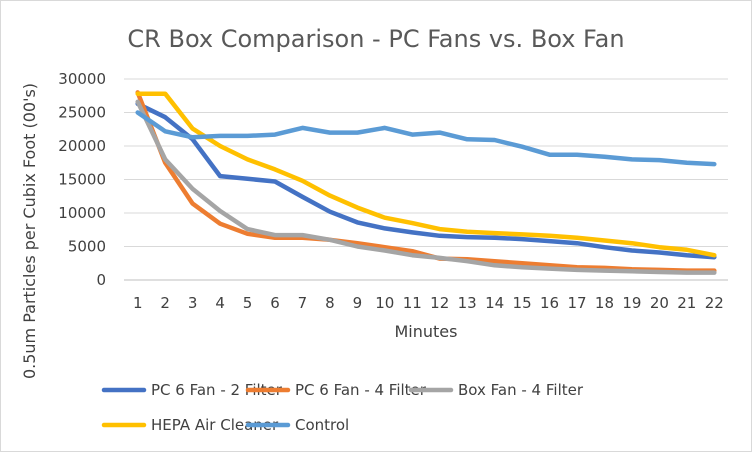 This screenshot has height=452, width=752. Describe the element at coordinates (494, 303) in the screenshot. I see `x-tick-label: 14` at that location.